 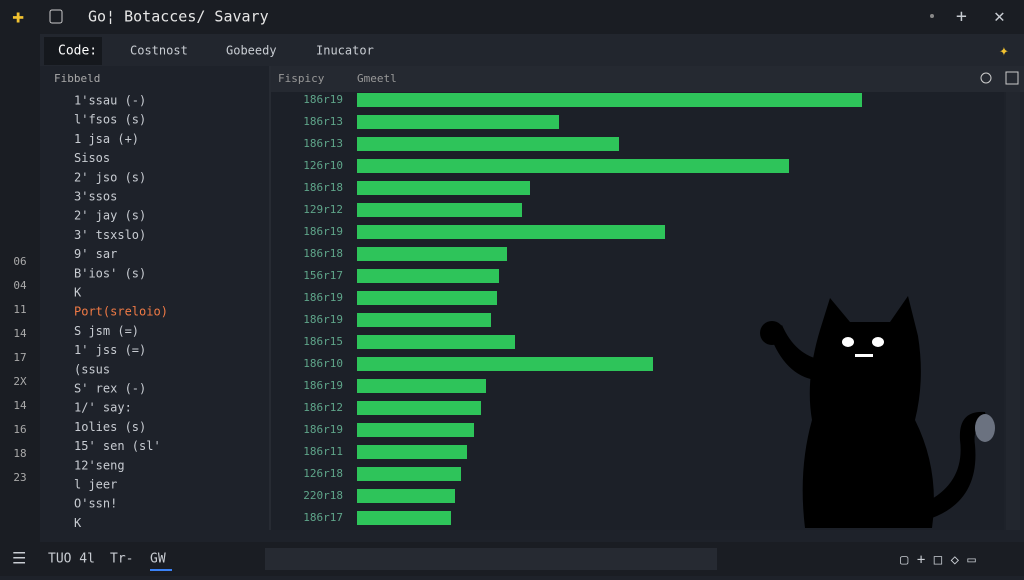 What do you see at coordinates (959, 464) in the screenshot?
I see `cat-tail` at bounding box center [959, 464].